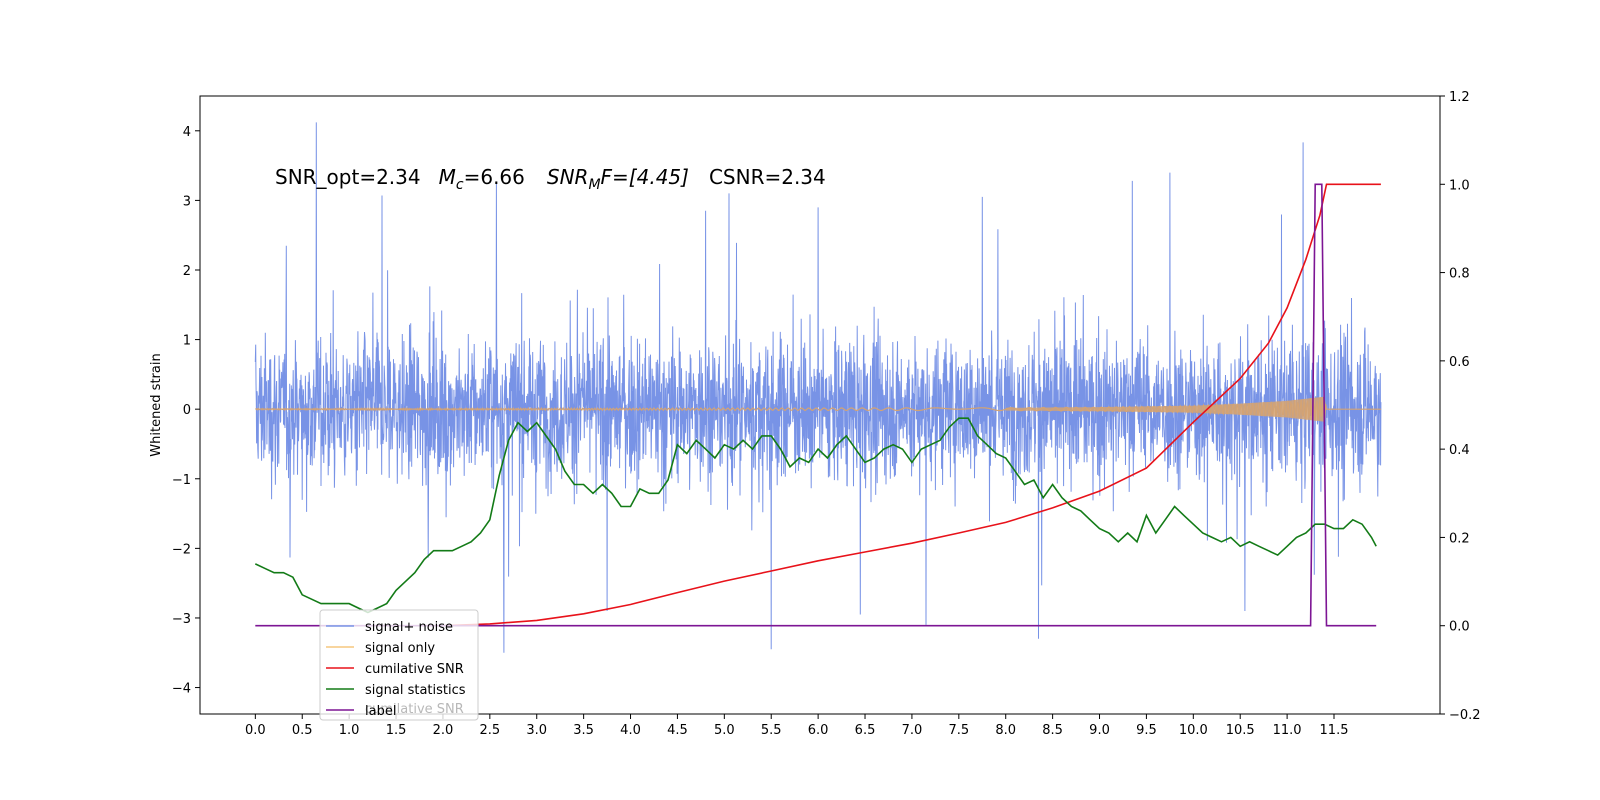 The width and height of the screenshot is (1600, 800). What do you see at coordinates (187, 341) in the screenshot?
I see `y-left-tick-label: 1` at bounding box center [187, 341].